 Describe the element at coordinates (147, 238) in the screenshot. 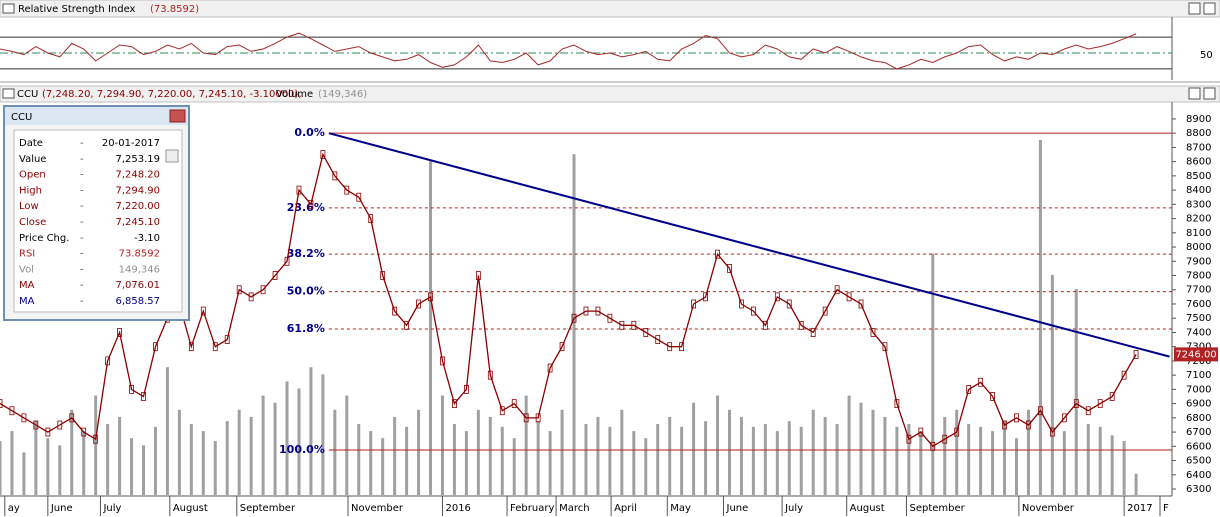

I see `data-window-value: -3.10` at that location.